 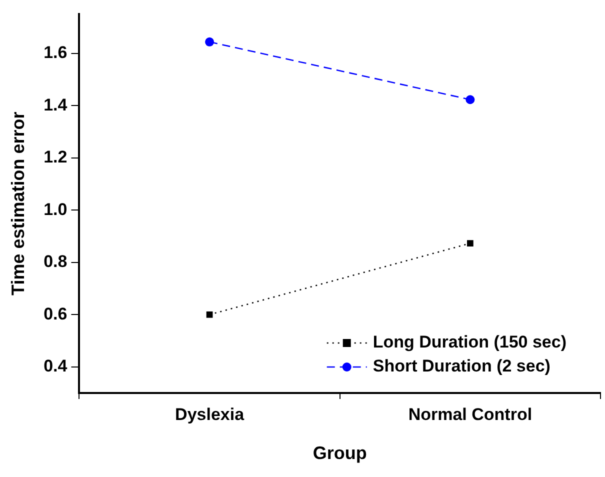 What do you see at coordinates (470, 414) in the screenshot?
I see `x-tick-label: Normal Control` at bounding box center [470, 414].